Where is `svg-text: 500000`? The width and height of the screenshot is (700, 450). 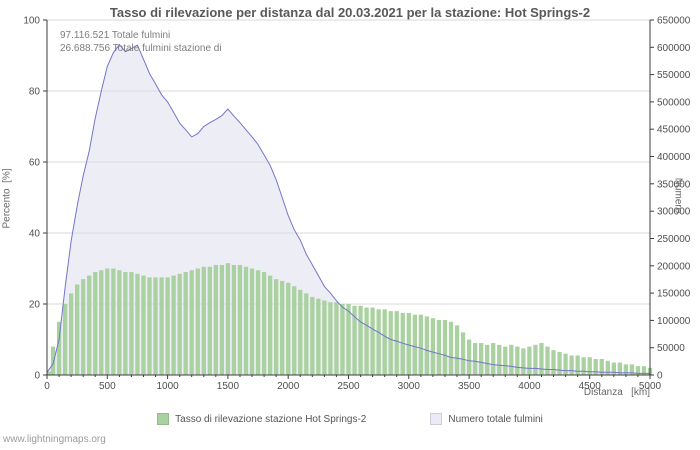
svg-text: 500000 is located at coordinates (674, 102).